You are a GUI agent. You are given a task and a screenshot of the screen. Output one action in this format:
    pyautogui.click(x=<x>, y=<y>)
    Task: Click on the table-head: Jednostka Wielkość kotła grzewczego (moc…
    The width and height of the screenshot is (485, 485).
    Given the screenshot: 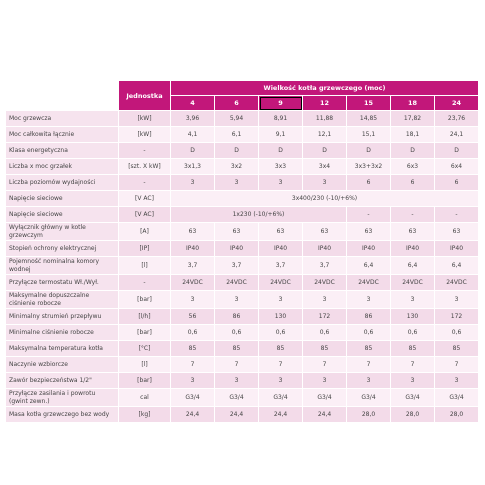 What is the action you would take?
    pyautogui.click(x=242, y=95)
    